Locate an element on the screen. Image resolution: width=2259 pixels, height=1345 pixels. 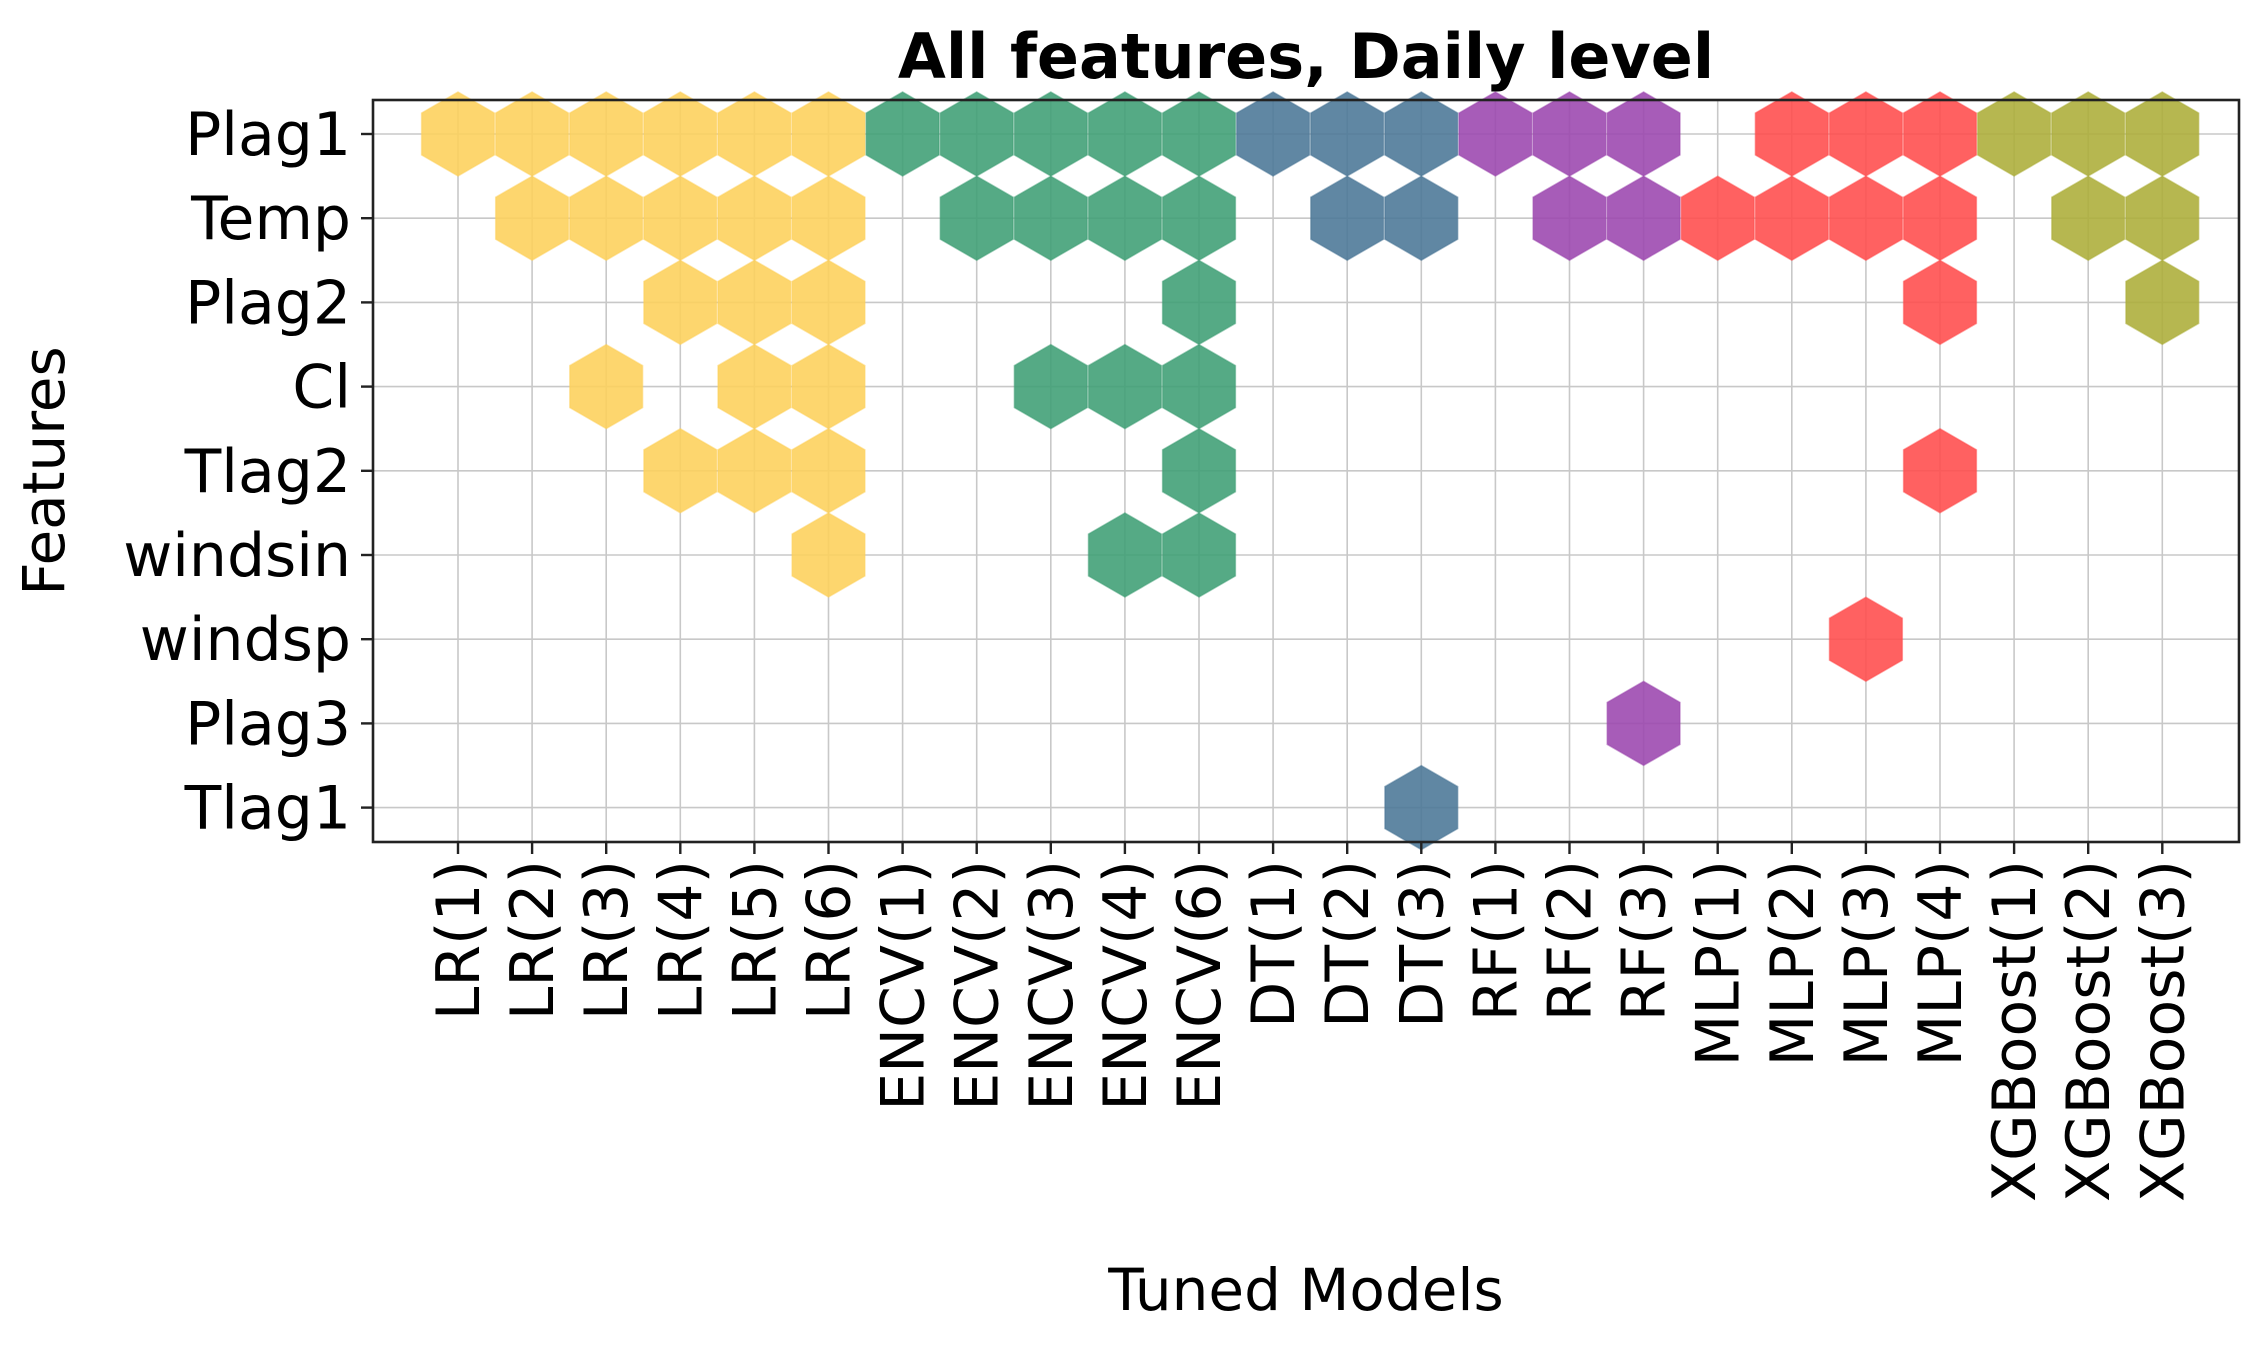
hex-lr-6-windsin is located at coordinates (828, 555).